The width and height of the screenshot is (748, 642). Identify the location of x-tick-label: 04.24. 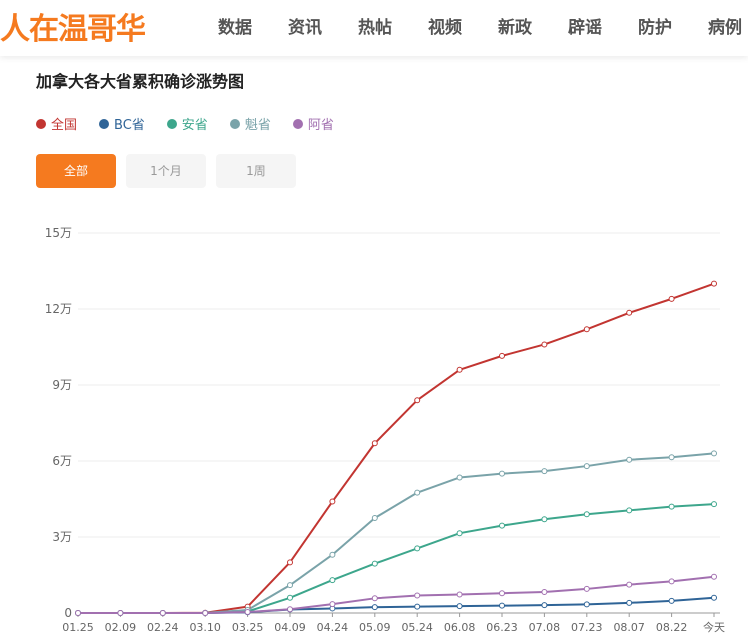
(333, 627).